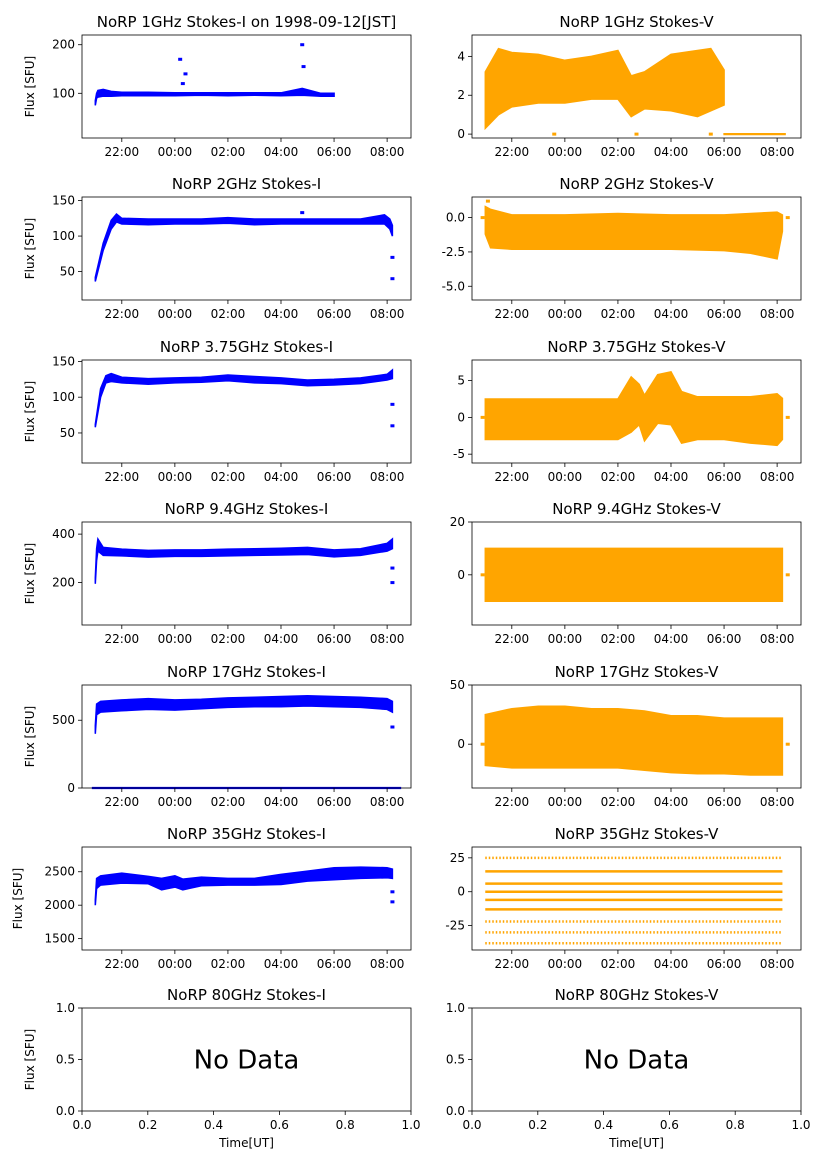  Describe the element at coordinates (459, 454) in the screenshot. I see `y-tick-label: -5` at that location.